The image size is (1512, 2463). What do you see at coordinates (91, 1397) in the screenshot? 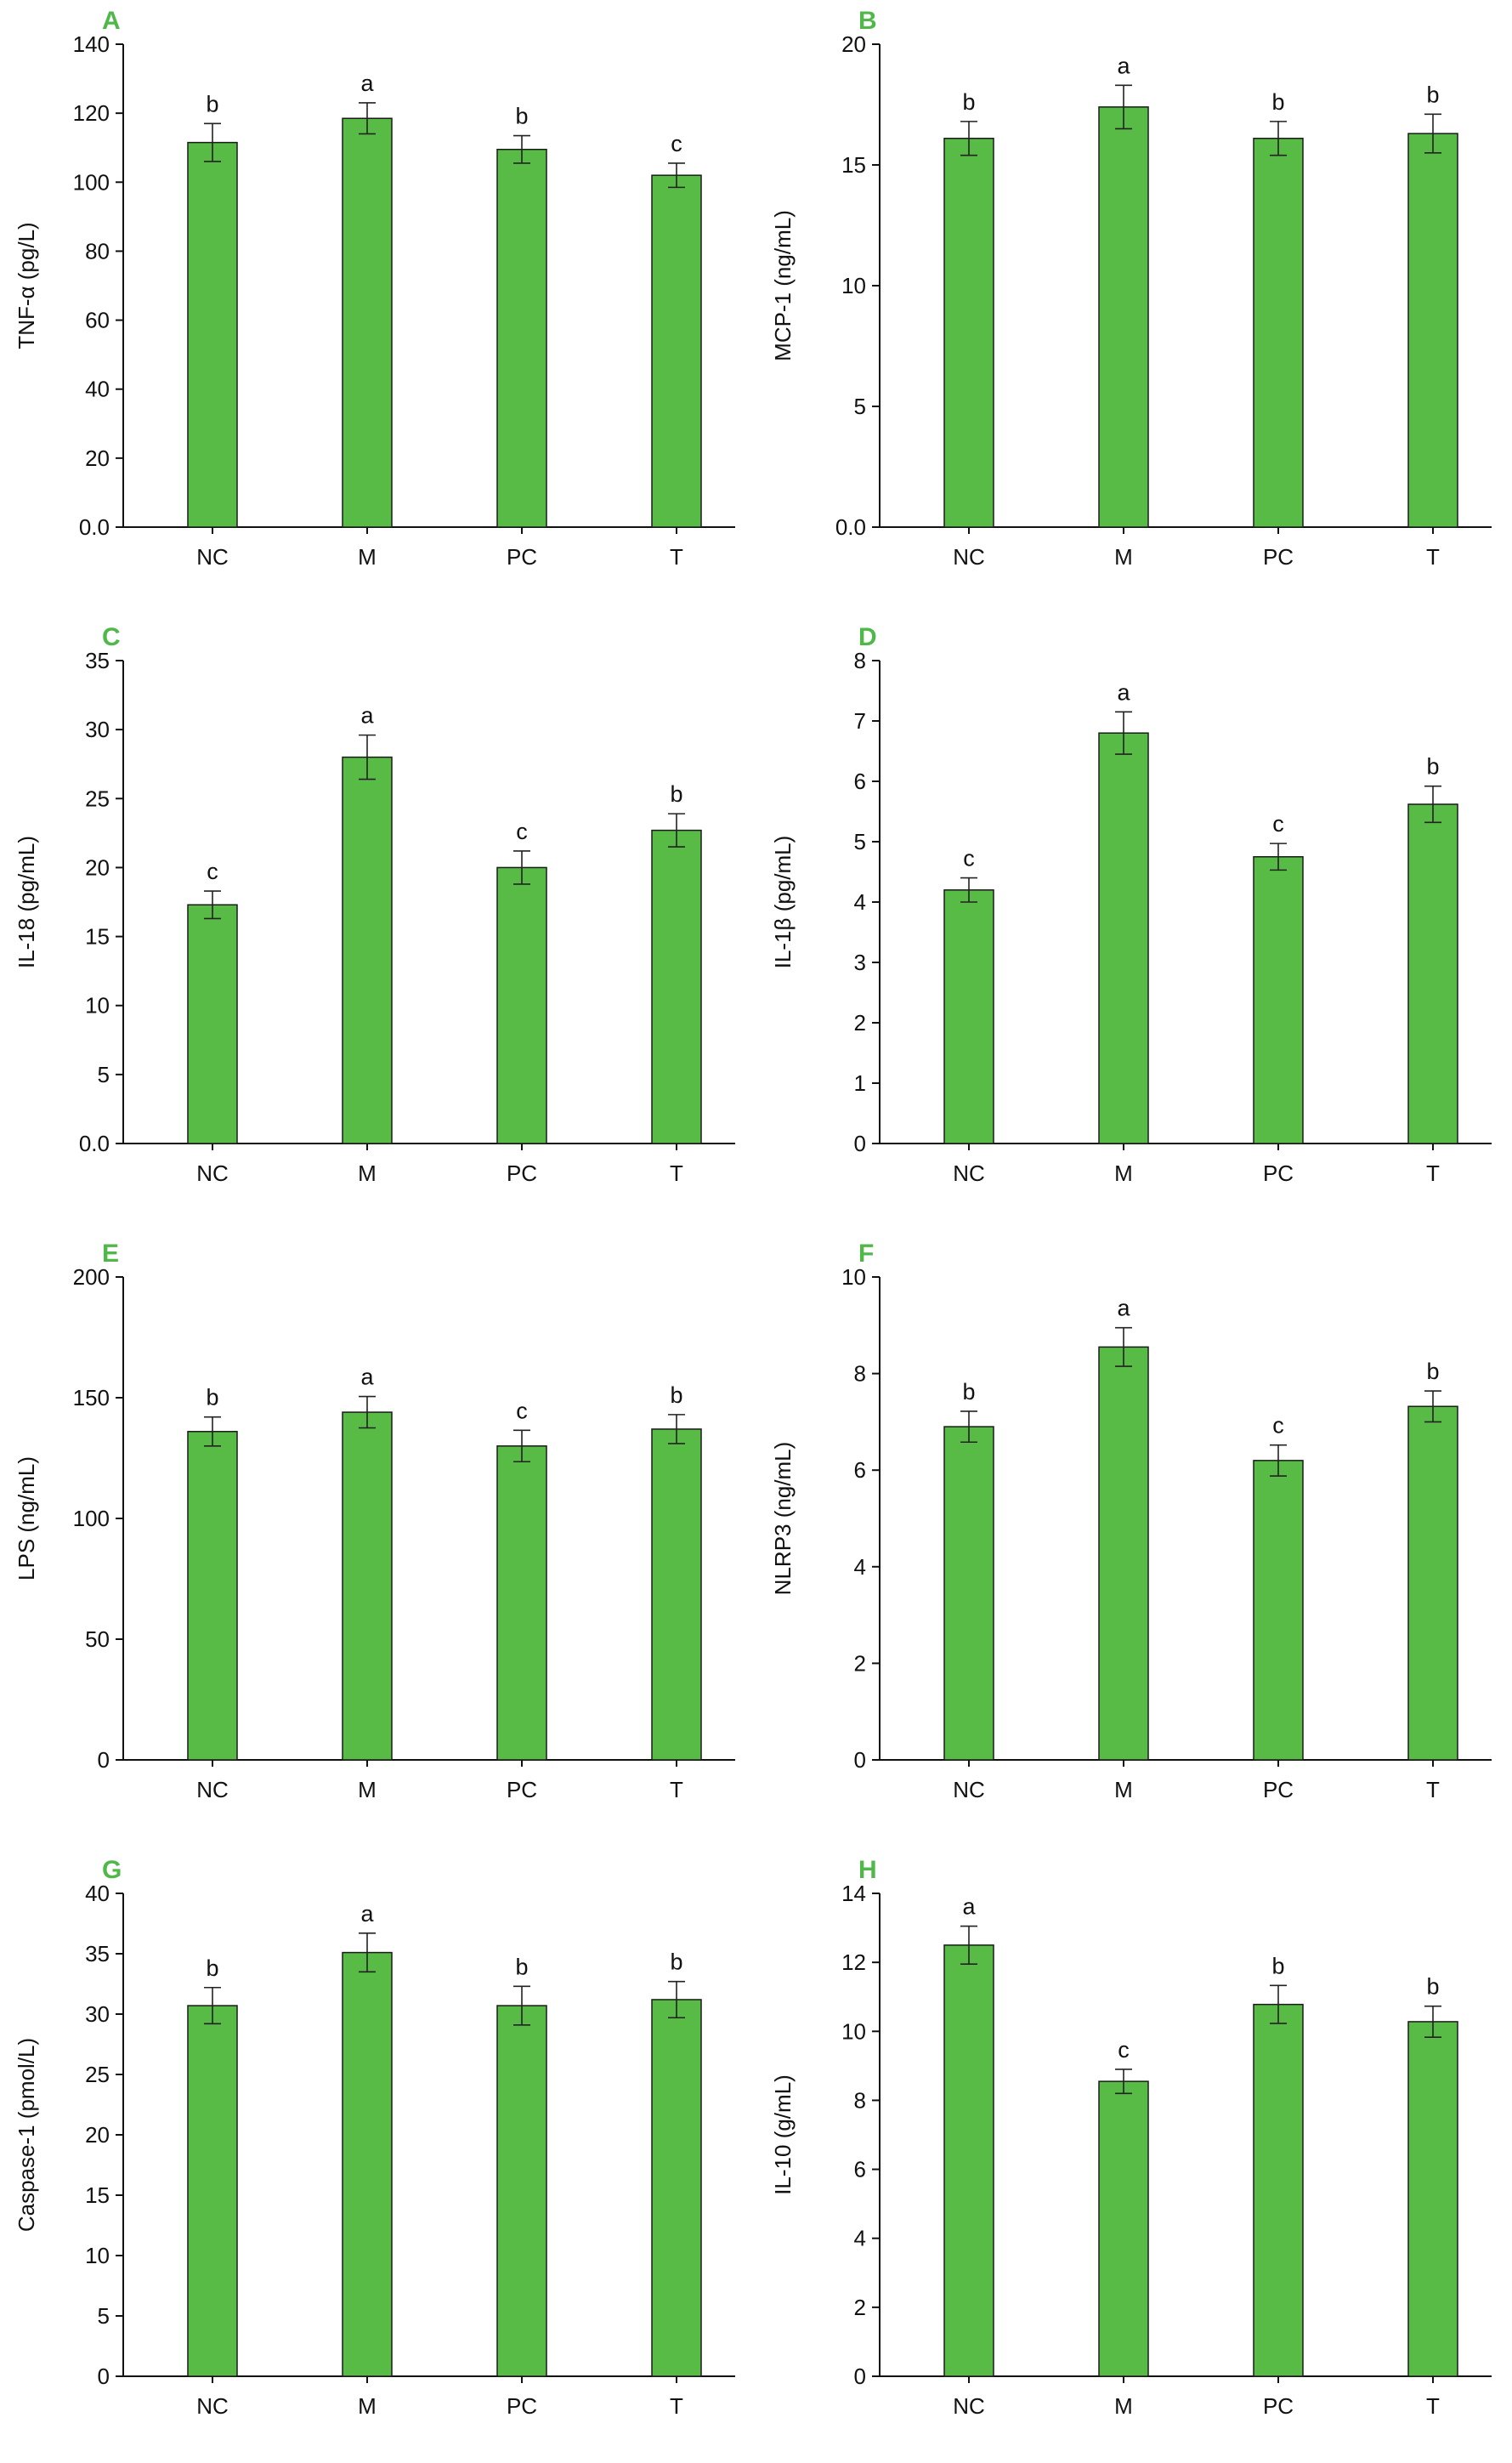
I see `y-tick-label: 150` at bounding box center [91, 1397].